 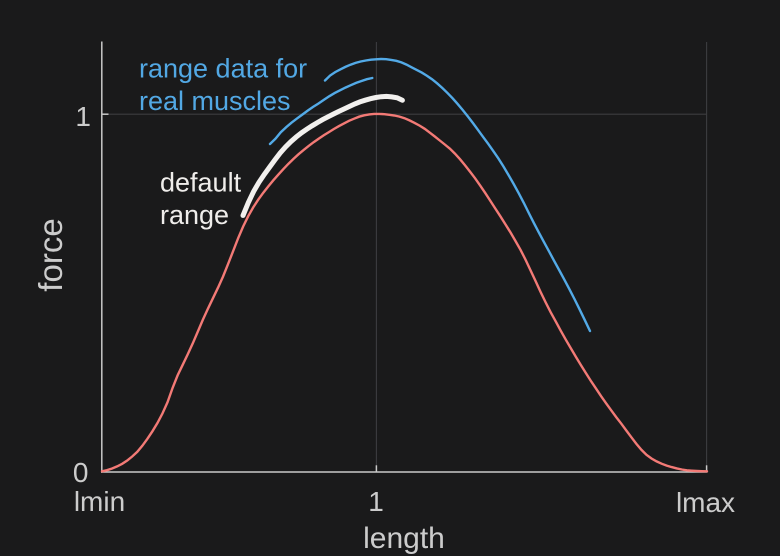 What do you see at coordinates (223, 69) in the screenshot?
I see `svg-text: range data for` at bounding box center [223, 69].